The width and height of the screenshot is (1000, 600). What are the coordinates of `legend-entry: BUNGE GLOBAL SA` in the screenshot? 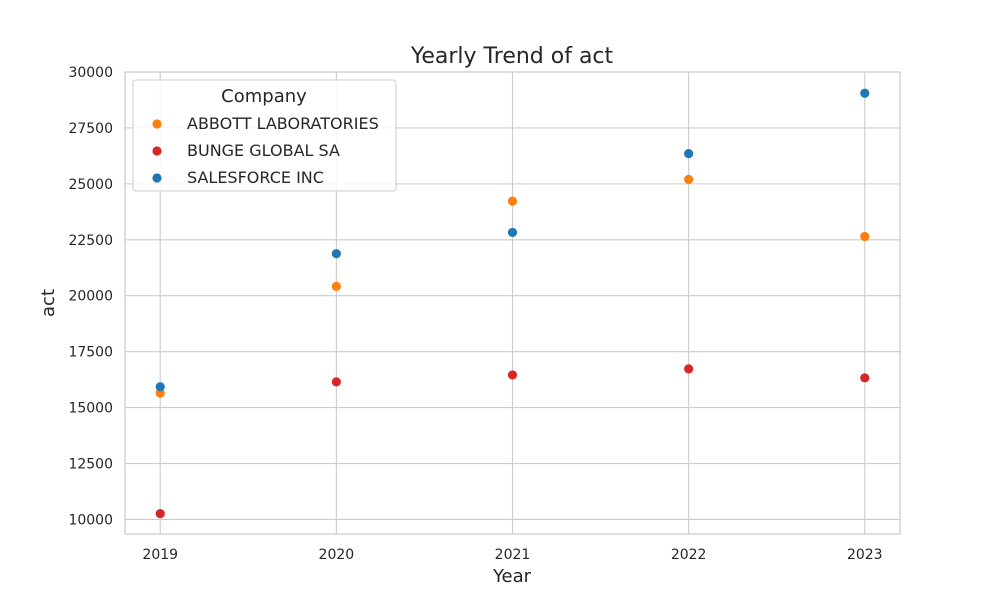 It's located at (263, 150).